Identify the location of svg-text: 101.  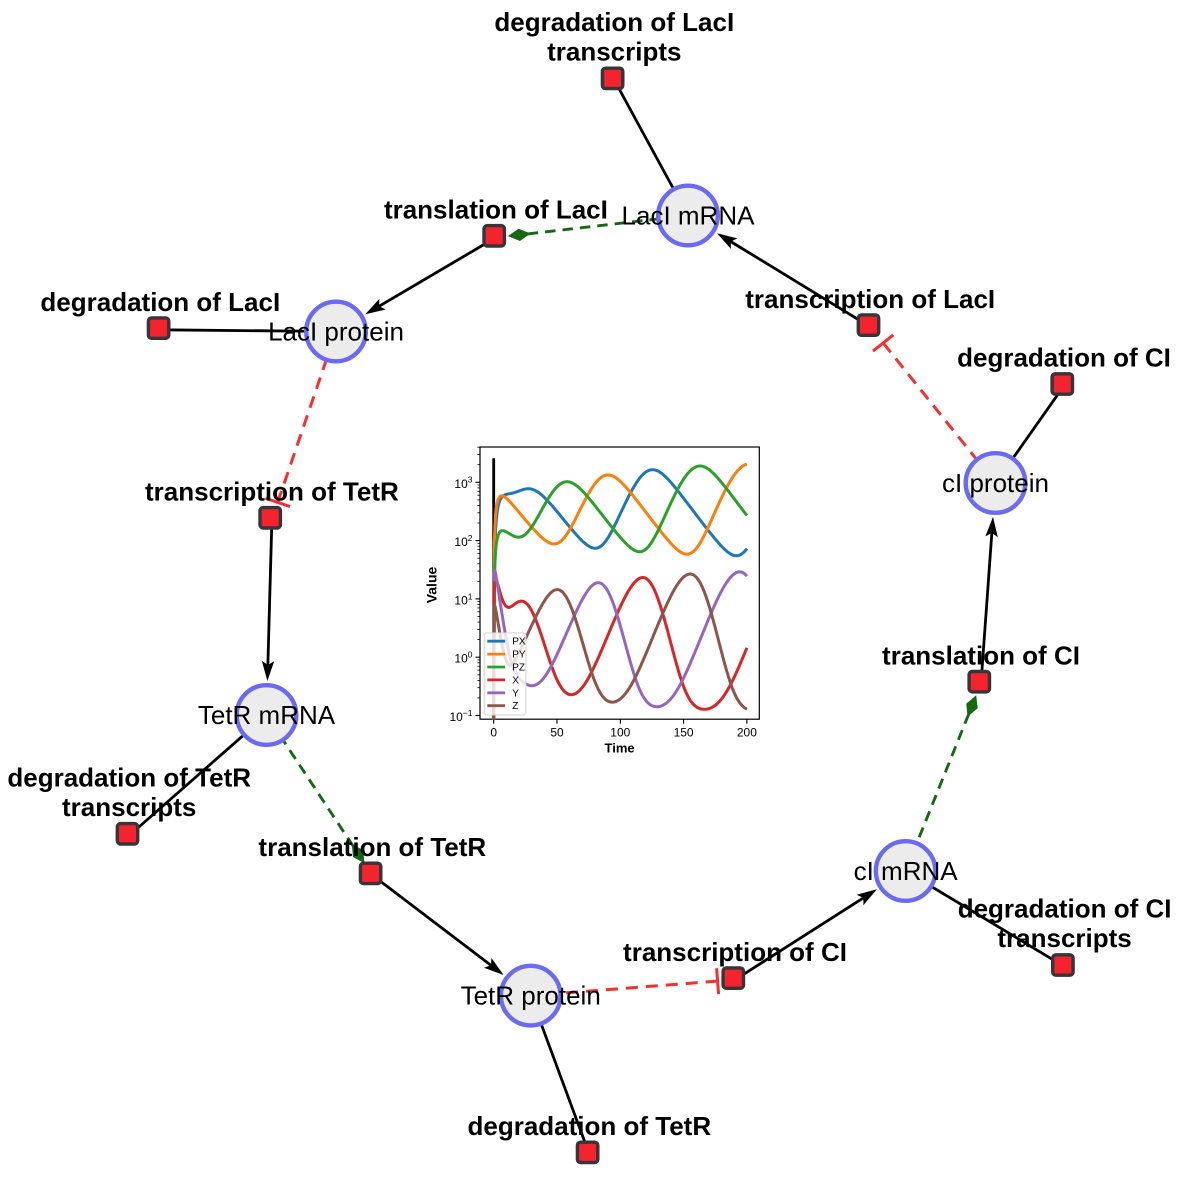
(463, 599).